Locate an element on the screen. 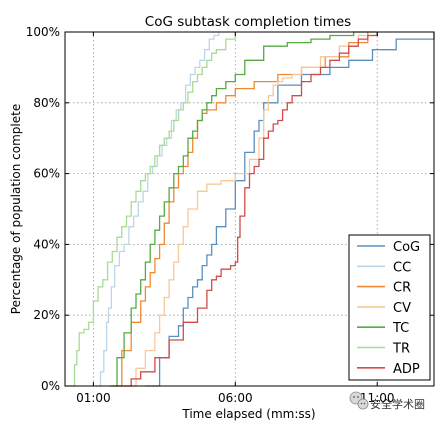  legend-label-adp: ADP is located at coordinates (406, 369).